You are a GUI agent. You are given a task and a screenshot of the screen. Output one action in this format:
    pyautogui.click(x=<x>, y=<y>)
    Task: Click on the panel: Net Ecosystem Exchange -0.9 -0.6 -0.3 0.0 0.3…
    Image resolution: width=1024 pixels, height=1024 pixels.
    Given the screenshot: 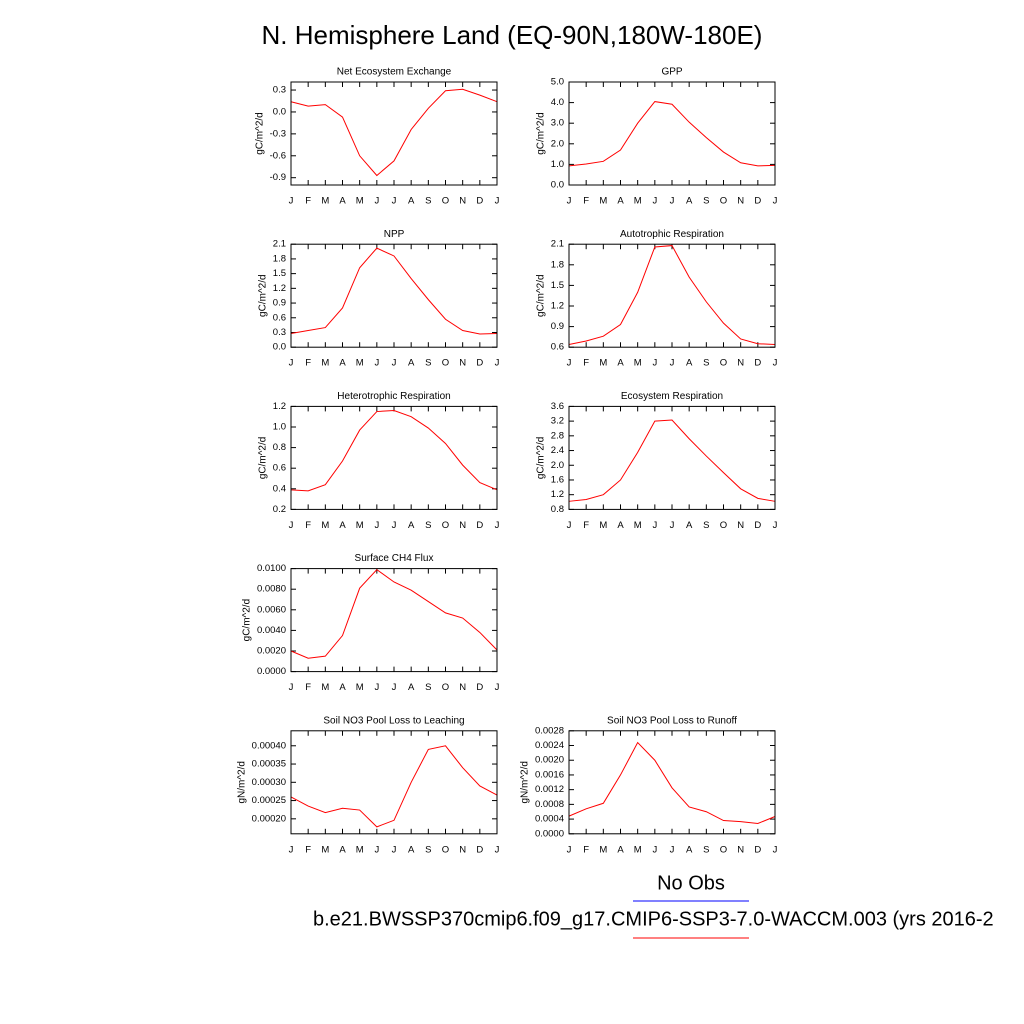 What is the action you would take?
    pyautogui.click(x=376, y=137)
    